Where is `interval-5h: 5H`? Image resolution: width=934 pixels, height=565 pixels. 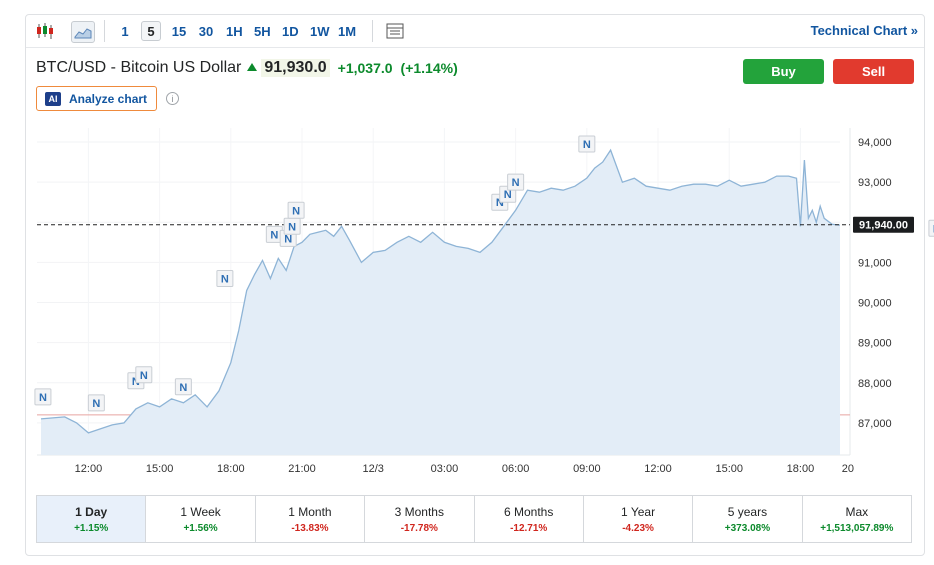 interval-5h: 5H is located at coordinates (262, 31).